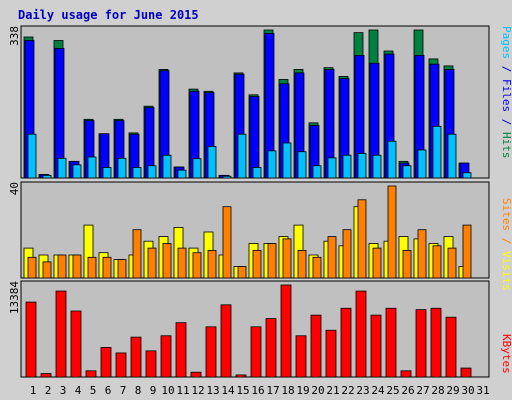 This screenshot has width=512, height=400. I want to click on legend-kbytes: KBytes, so click(506, 354).